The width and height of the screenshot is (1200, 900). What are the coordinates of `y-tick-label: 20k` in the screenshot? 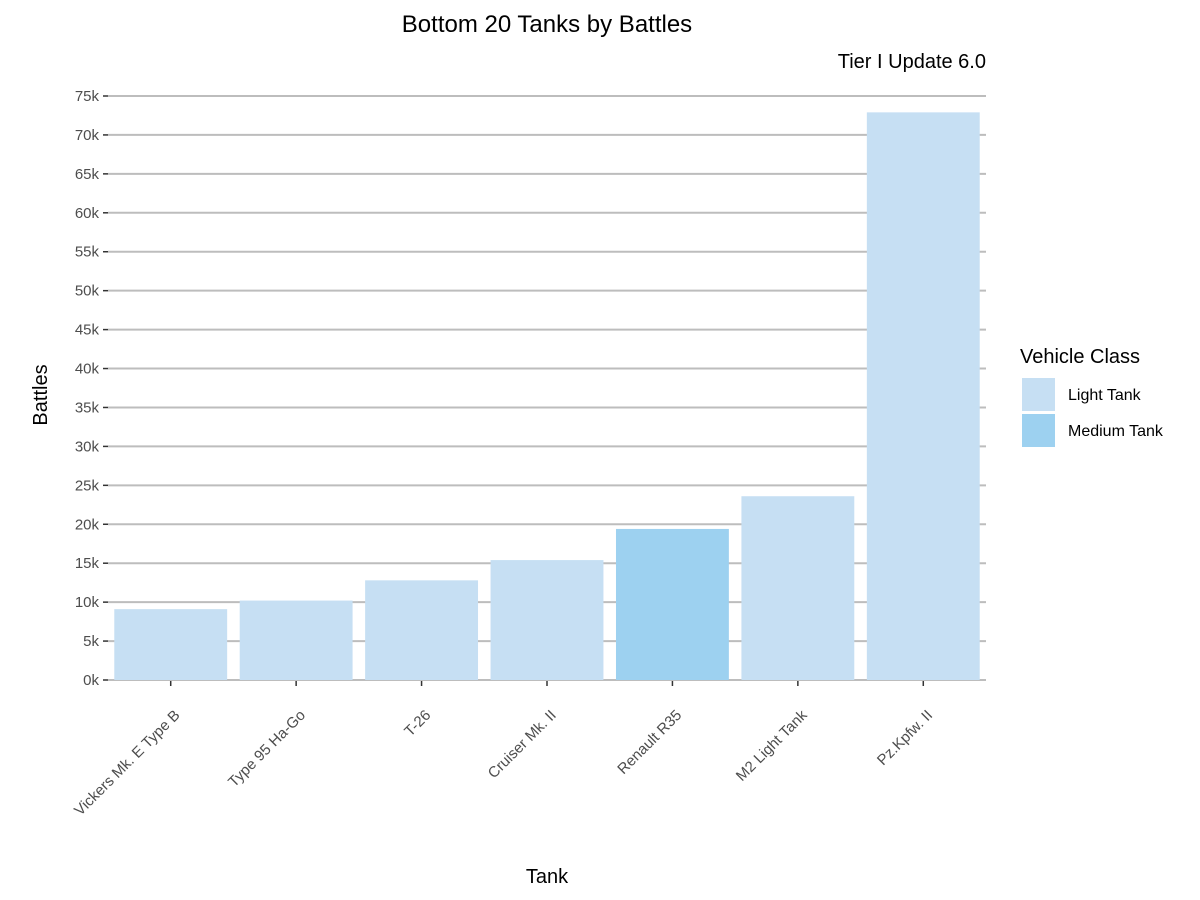 It's located at (87, 524).